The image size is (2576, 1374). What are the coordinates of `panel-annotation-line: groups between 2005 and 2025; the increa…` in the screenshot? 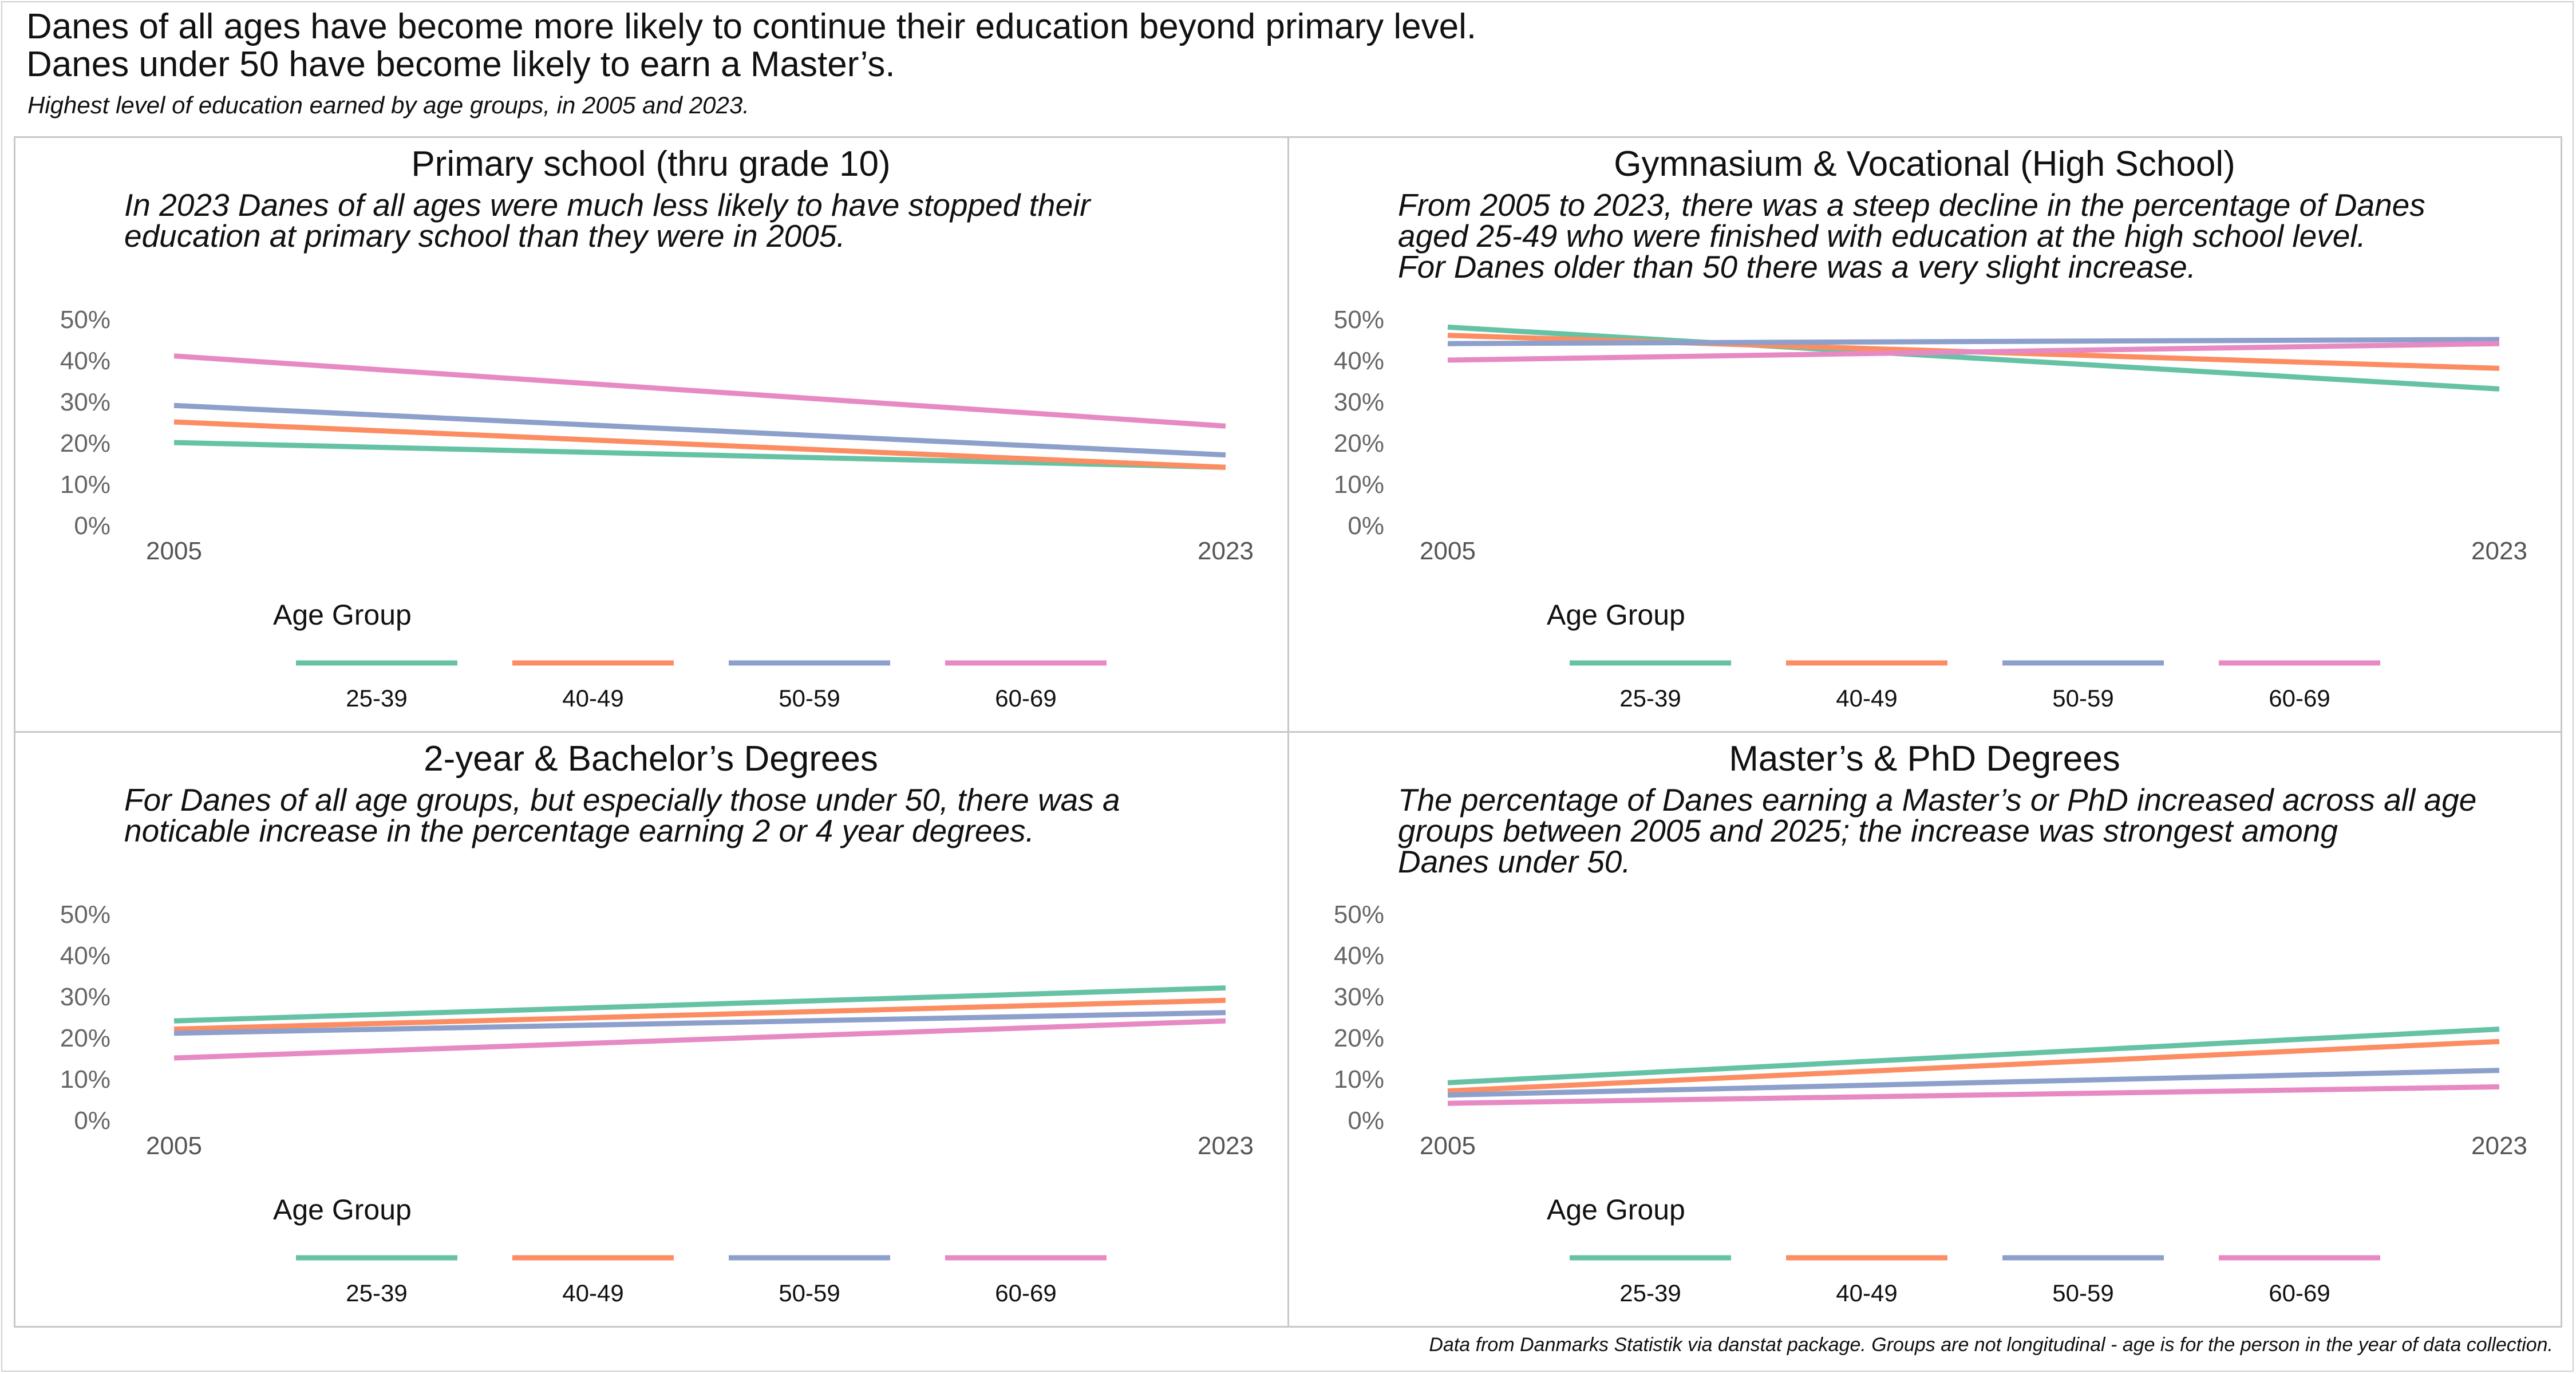 It's located at (1868, 831).